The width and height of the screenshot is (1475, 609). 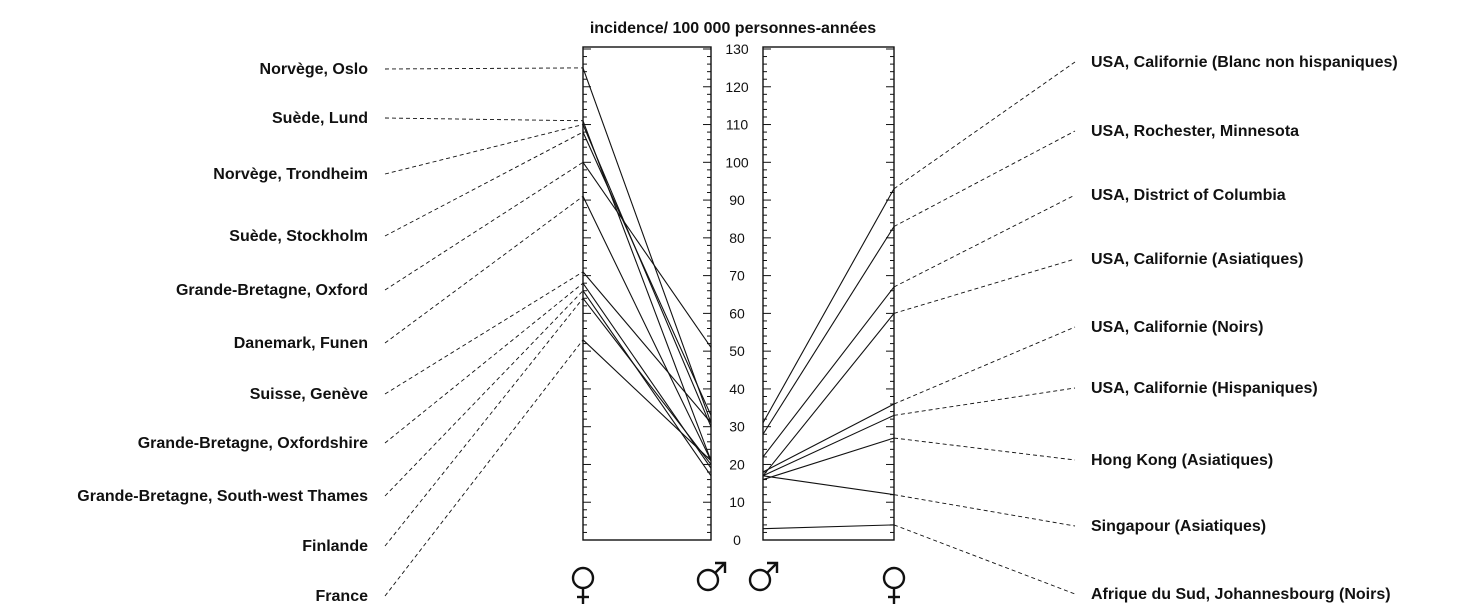 I want to click on female-symbol-right, so click(x=894, y=585).